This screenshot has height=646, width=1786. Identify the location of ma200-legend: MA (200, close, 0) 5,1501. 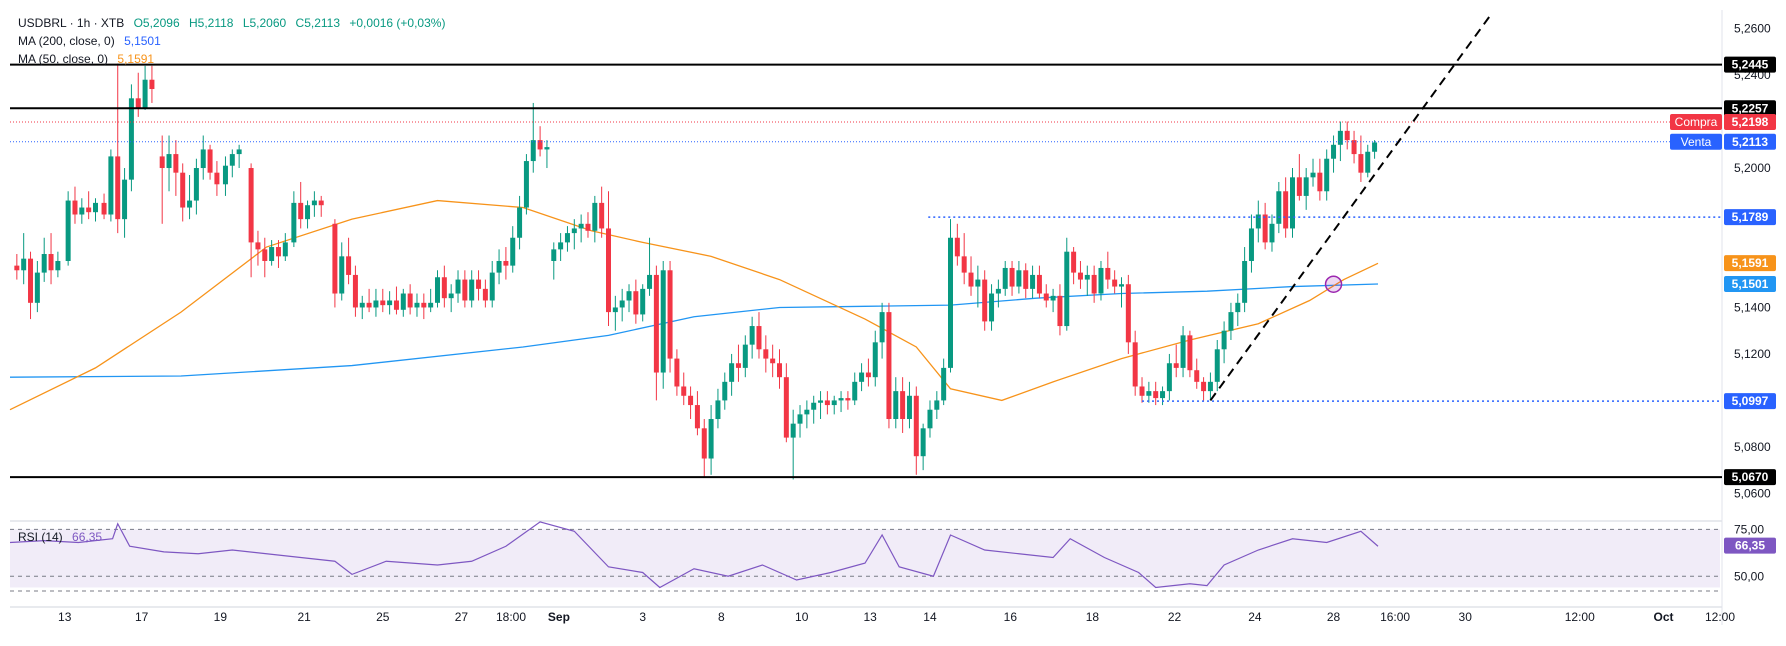
(92, 41).